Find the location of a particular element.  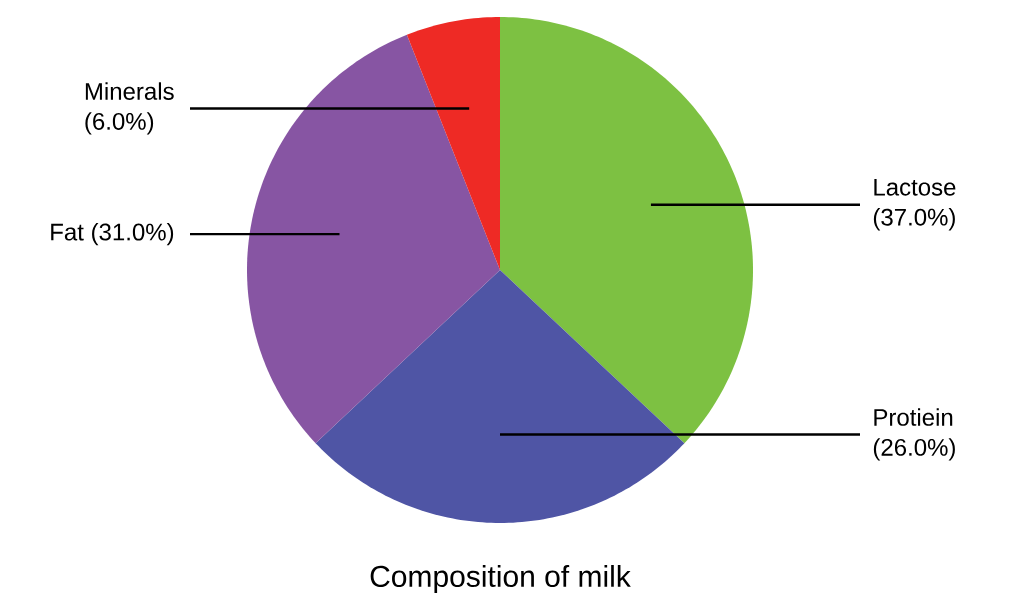

data-label: (26.0%) is located at coordinates (914, 449).